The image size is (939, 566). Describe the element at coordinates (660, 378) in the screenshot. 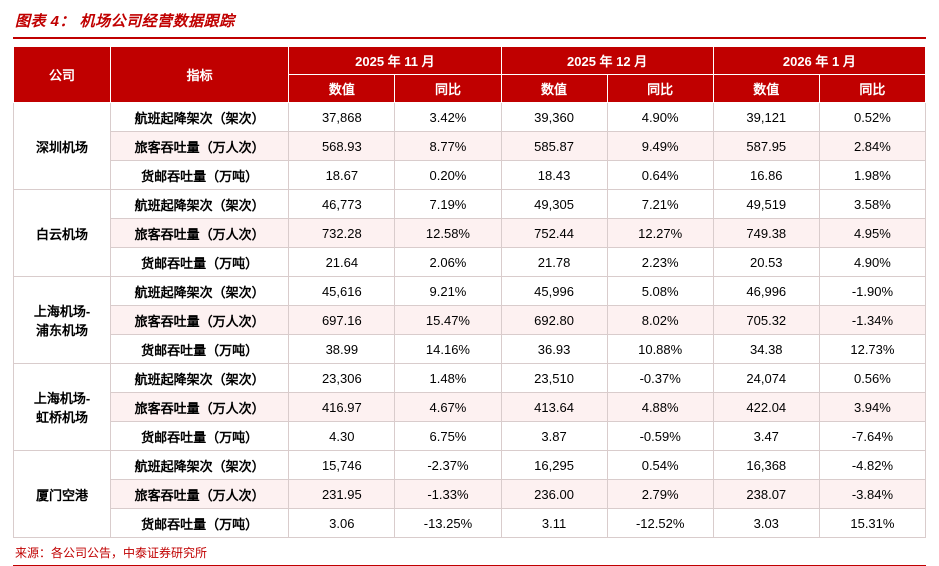

I see `yoy-cell: -0.37%` at that location.